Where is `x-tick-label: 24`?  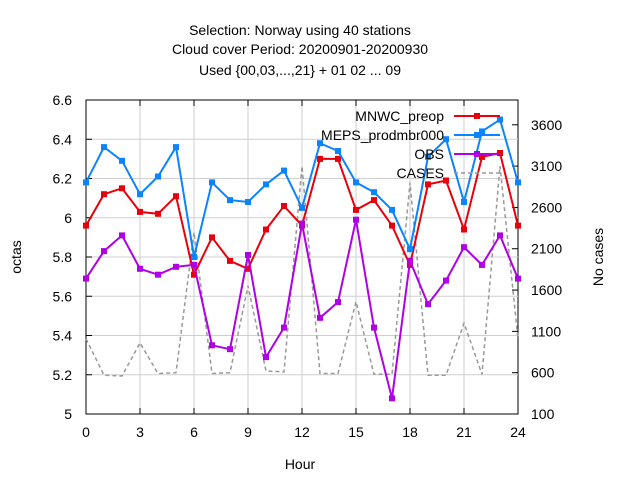
x-tick-label: 24 is located at coordinates (518, 432).